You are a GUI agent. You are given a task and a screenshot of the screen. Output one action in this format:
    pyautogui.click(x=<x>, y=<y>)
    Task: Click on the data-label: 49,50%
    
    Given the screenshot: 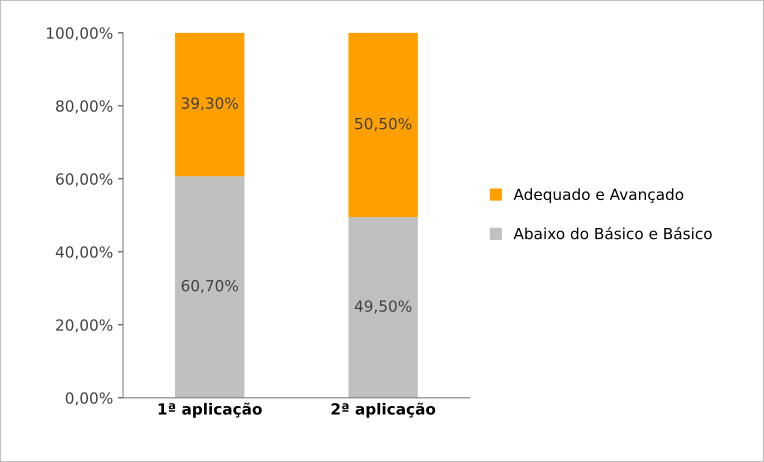 What is the action you would take?
    pyautogui.click(x=383, y=307)
    